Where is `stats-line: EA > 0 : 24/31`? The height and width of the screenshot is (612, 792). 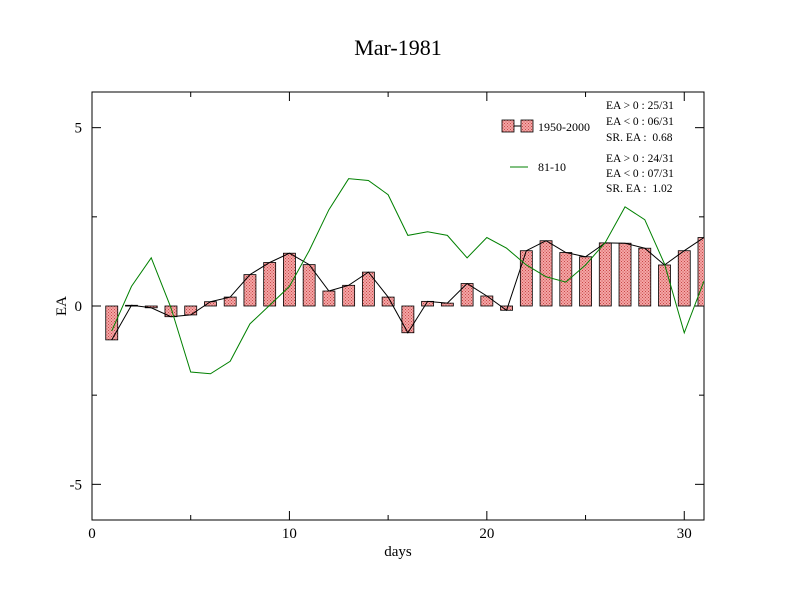 stats-line: EA > 0 : 24/31 is located at coordinates (640, 159).